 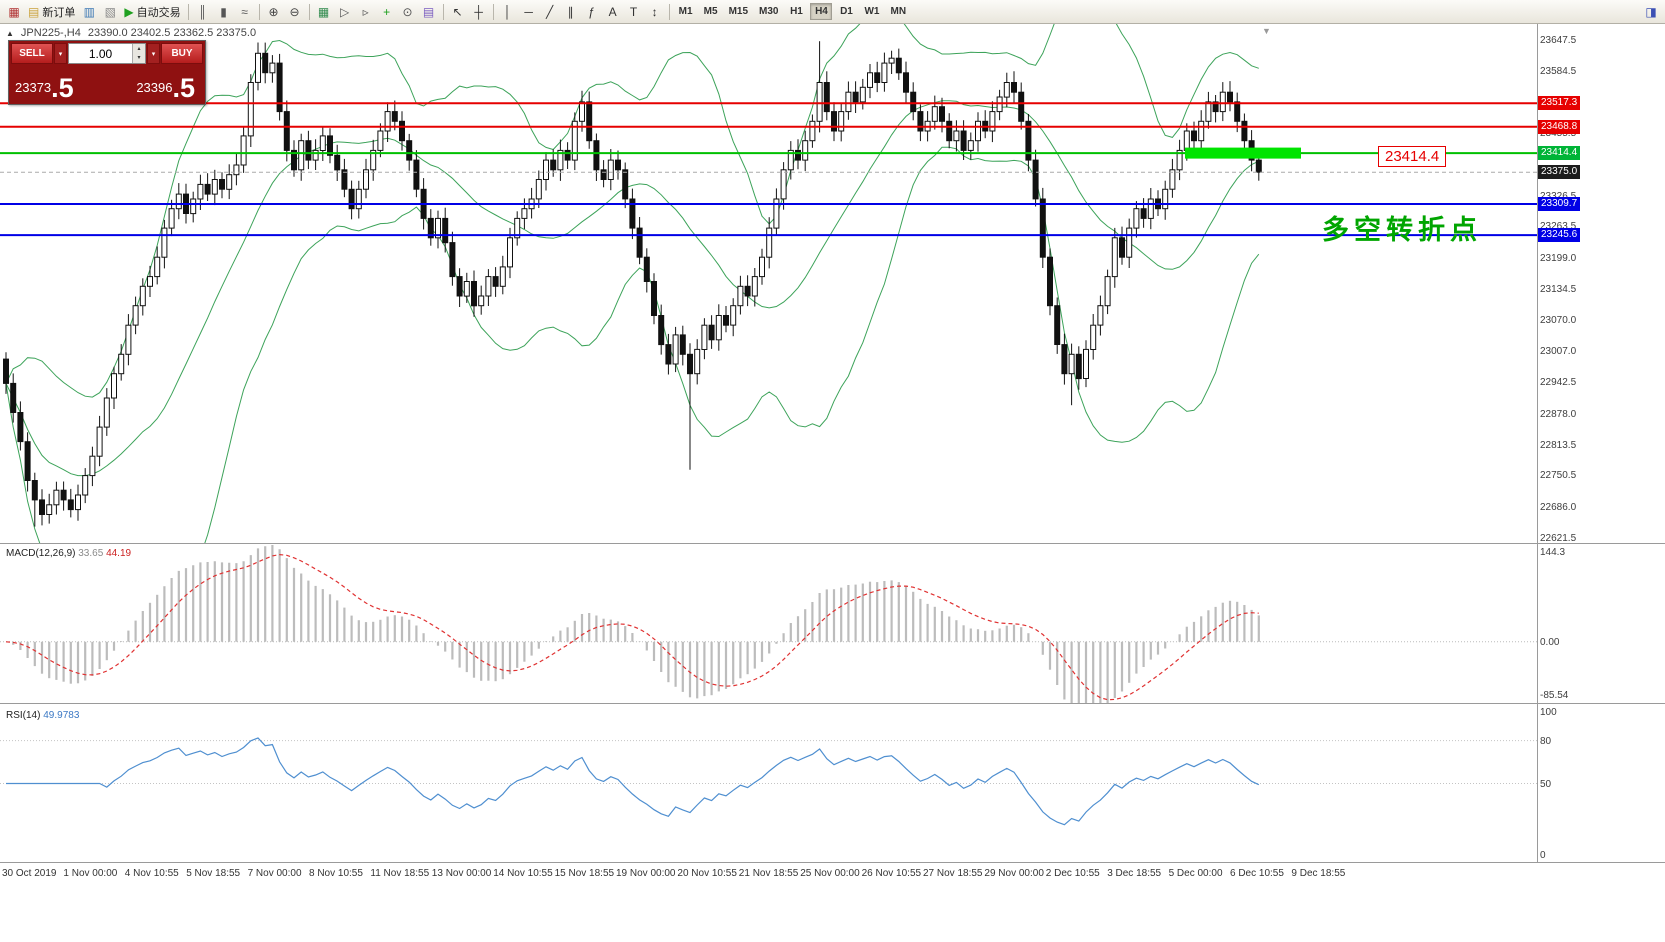 I want to click on volume-spinner: ▴ ▾, so click(x=138, y=53).